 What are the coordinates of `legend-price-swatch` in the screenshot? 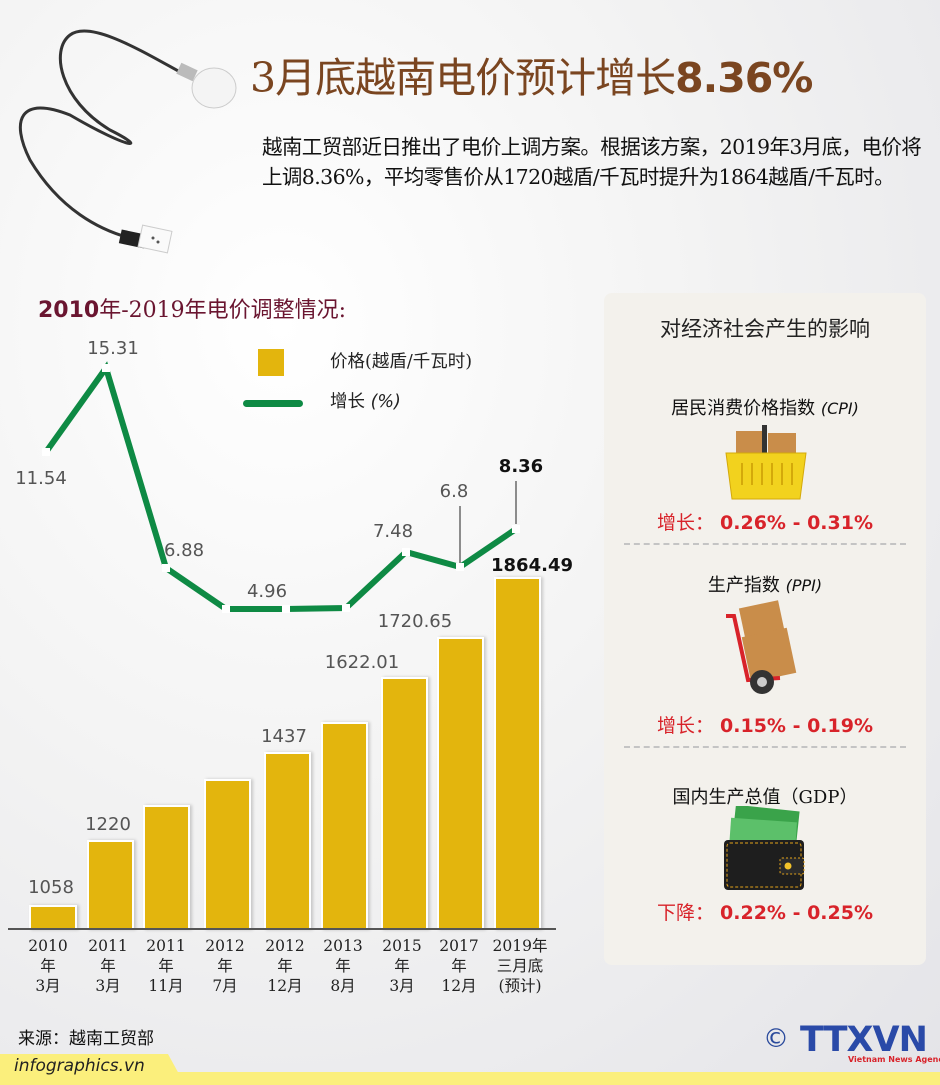 It's located at (271, 362).